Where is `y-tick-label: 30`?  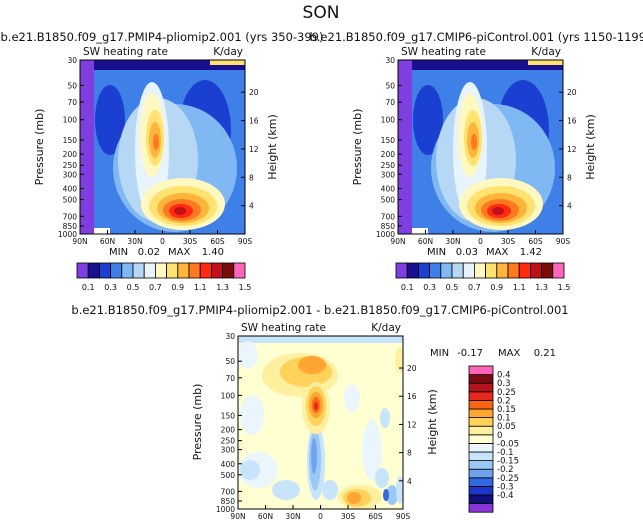 y-tick-label: 30 is located at coordinates (390, 60).